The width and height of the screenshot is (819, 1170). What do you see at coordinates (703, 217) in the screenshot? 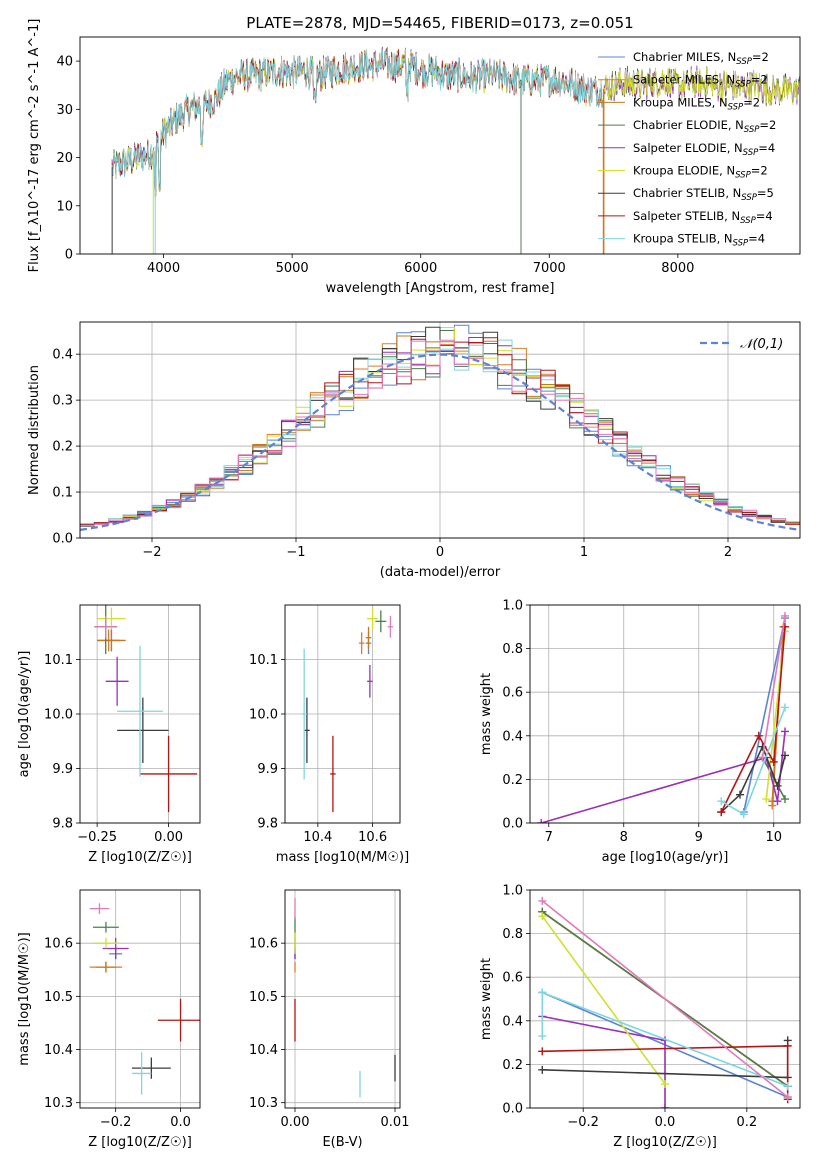
I see `legend-label: Salpeter STELIB, NSSP=4` at bounding box center [703, 217].